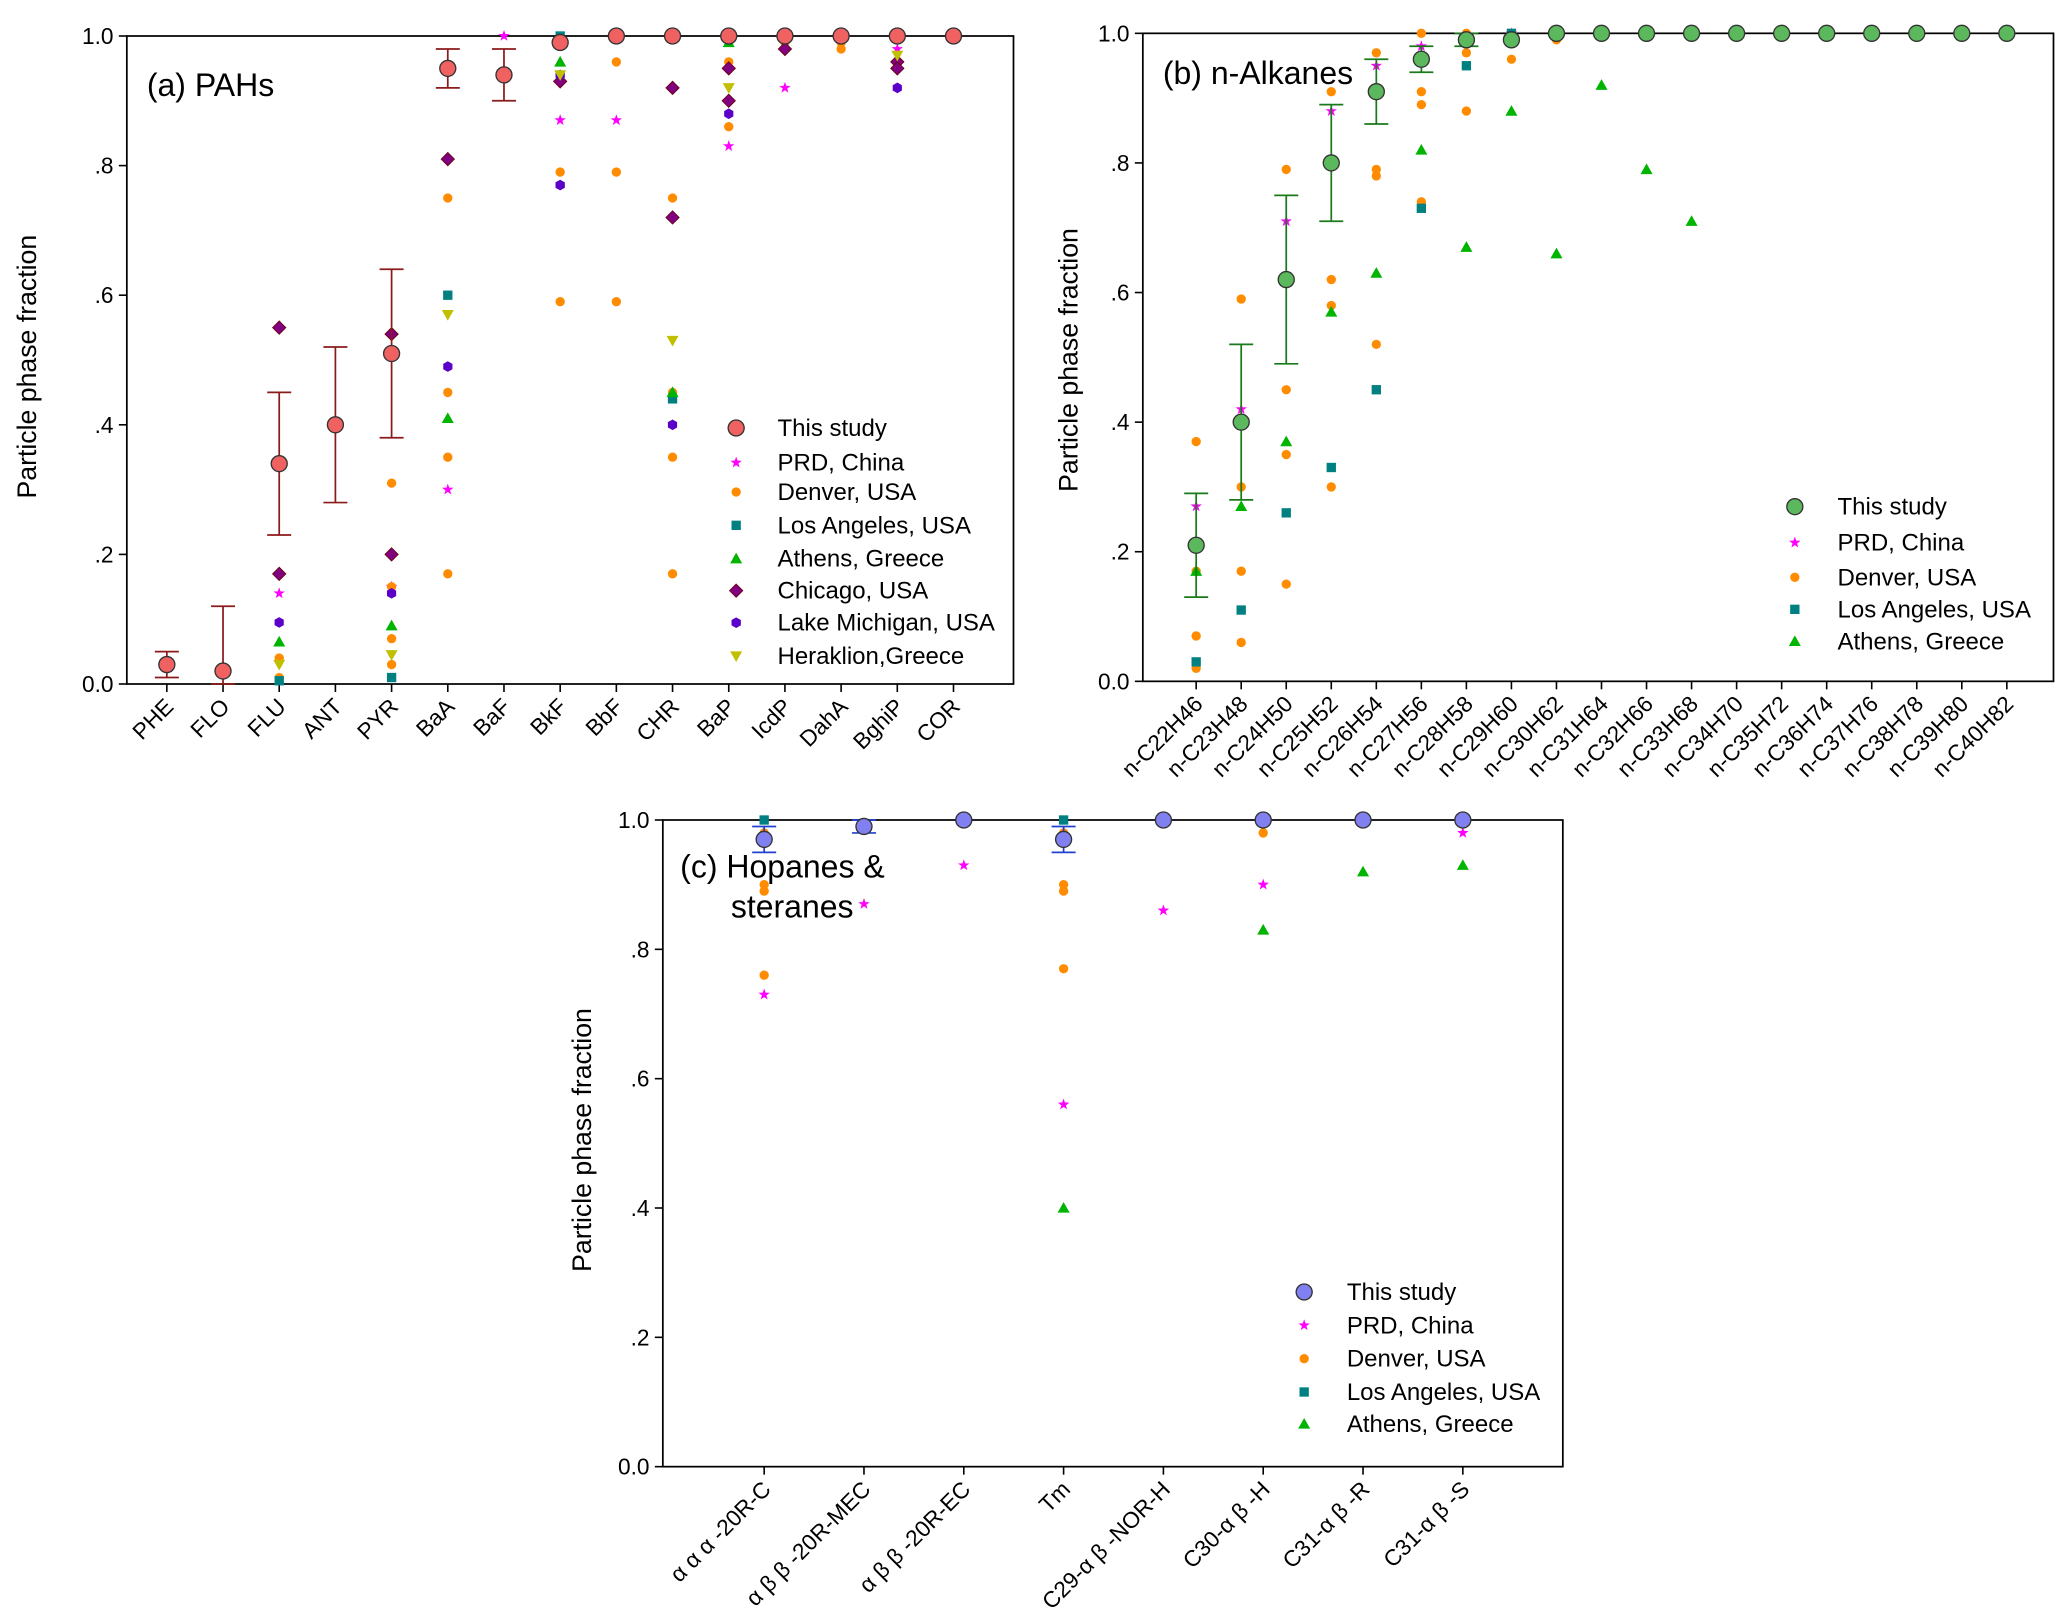 This screenshot has width=2067, height=1624. Describe the element at coordinates (1055, 1497) in the screenshot. I see `x-tick-label: Tm` at that location.